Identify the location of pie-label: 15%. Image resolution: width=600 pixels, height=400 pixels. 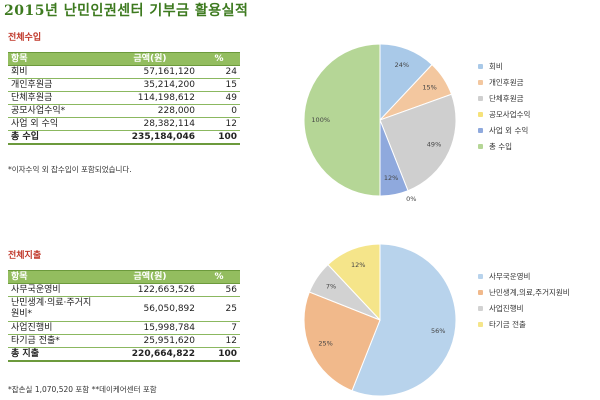
(429, 87).